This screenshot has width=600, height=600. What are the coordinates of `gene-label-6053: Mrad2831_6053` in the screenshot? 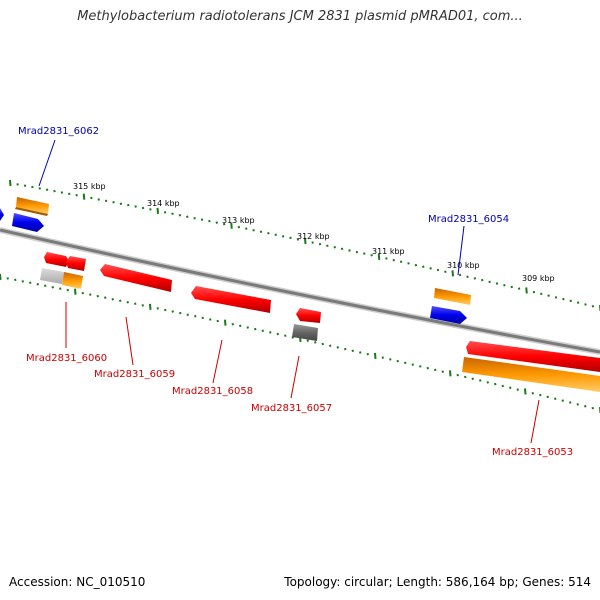 It's located at (532, 452).